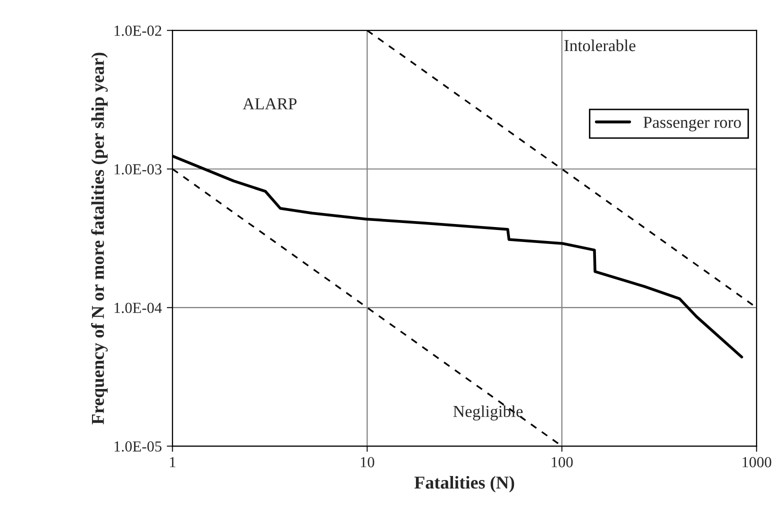 The width and height of the screenshot is (784, 507). What do you see at coordinates (562, 462) in the screenshot?
I see `x-tick-label: 100` at bounding box center [562, 462].